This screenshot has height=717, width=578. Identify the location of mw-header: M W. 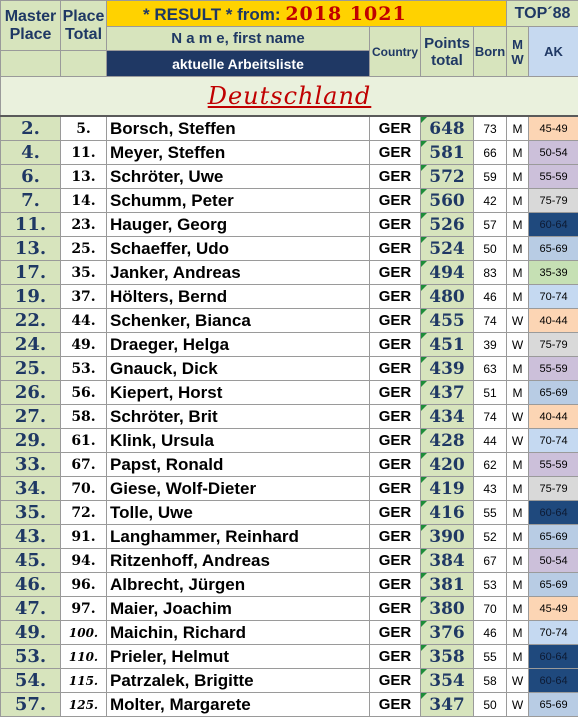
(518, 51).